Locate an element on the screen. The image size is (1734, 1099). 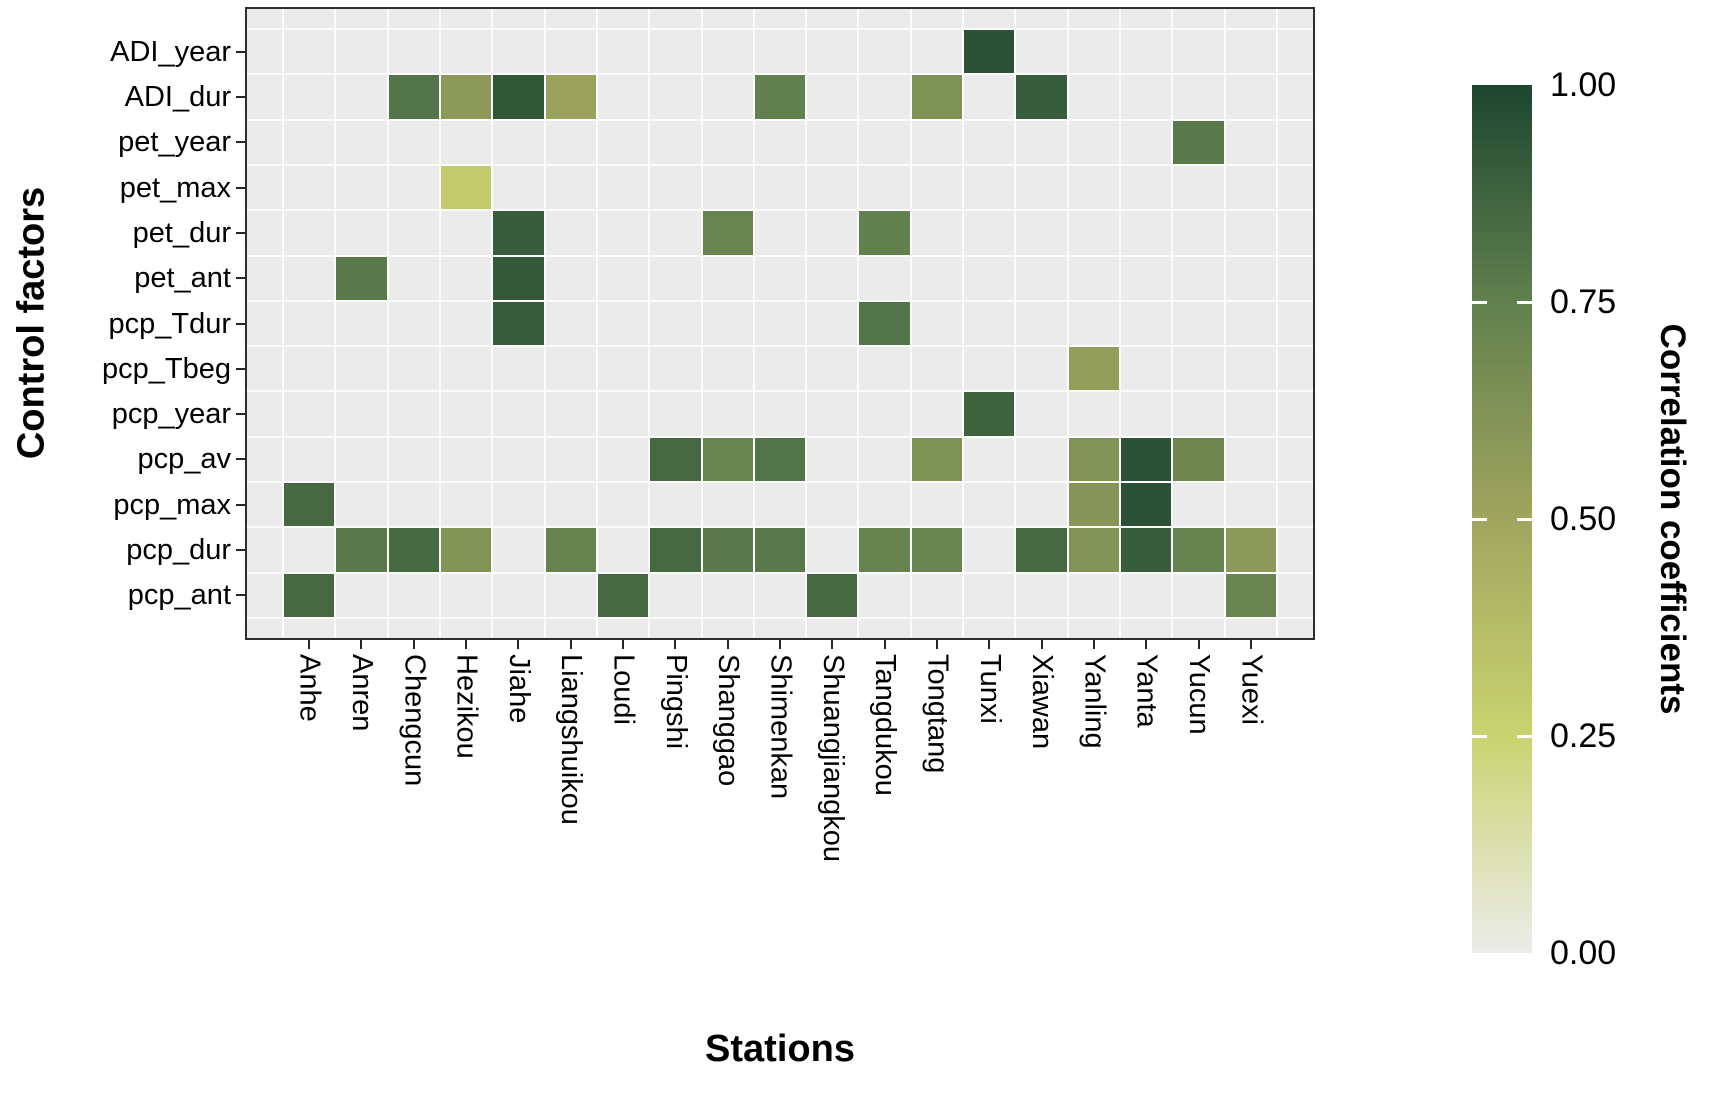
x-axis-tick-label: Hezikou is located at coordinates (466, 706).